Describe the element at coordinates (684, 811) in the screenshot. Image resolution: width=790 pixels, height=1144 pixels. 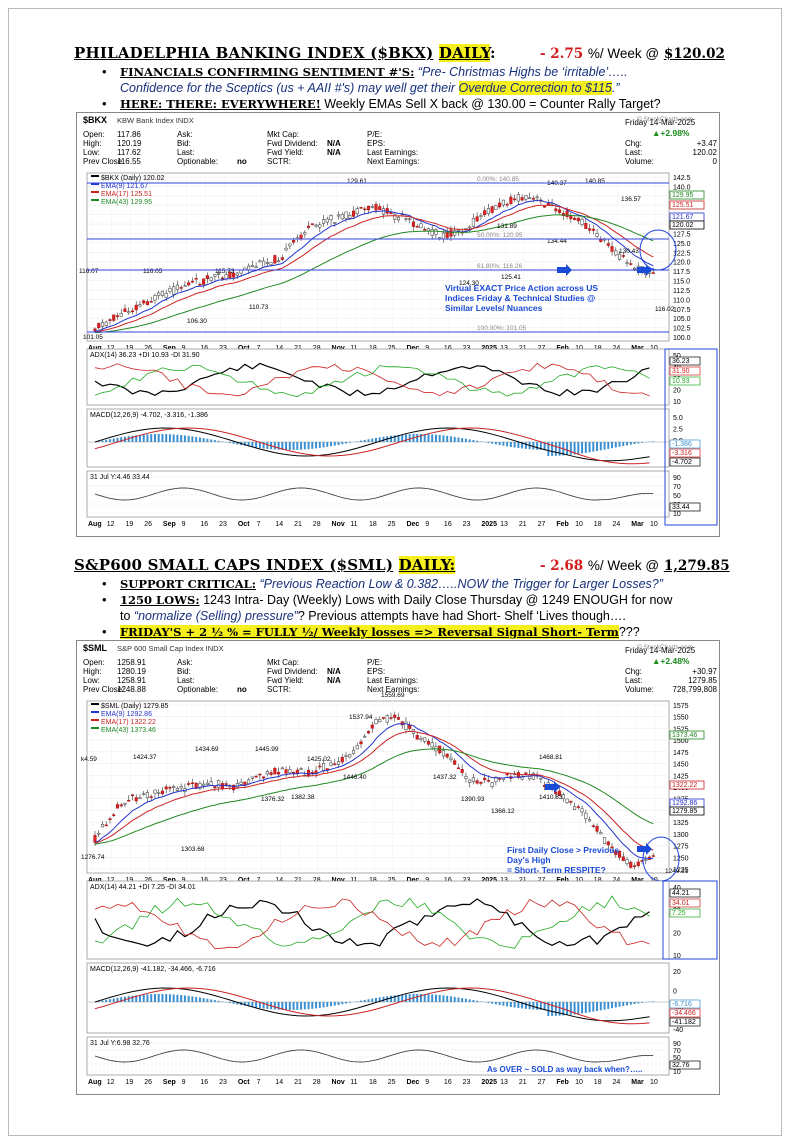
I see `price-tag: 1279.85` at that location.